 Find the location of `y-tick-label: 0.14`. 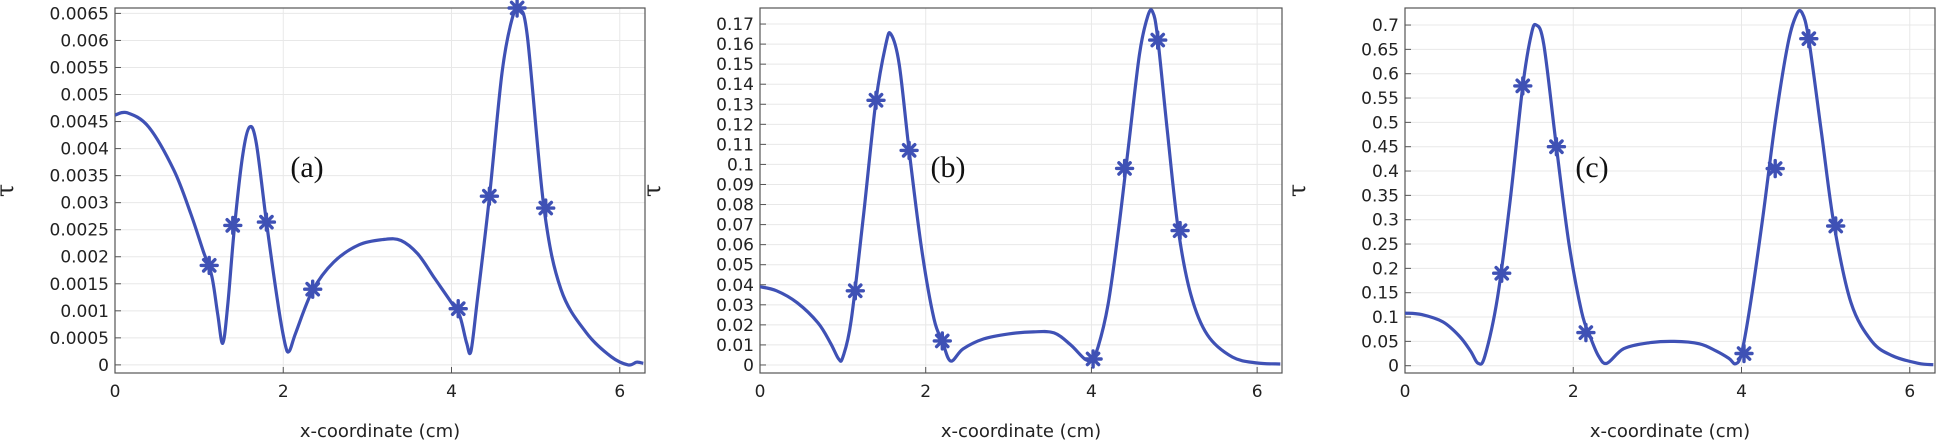

y-tick-label: 0.14 is located at coordinates (735, 85).